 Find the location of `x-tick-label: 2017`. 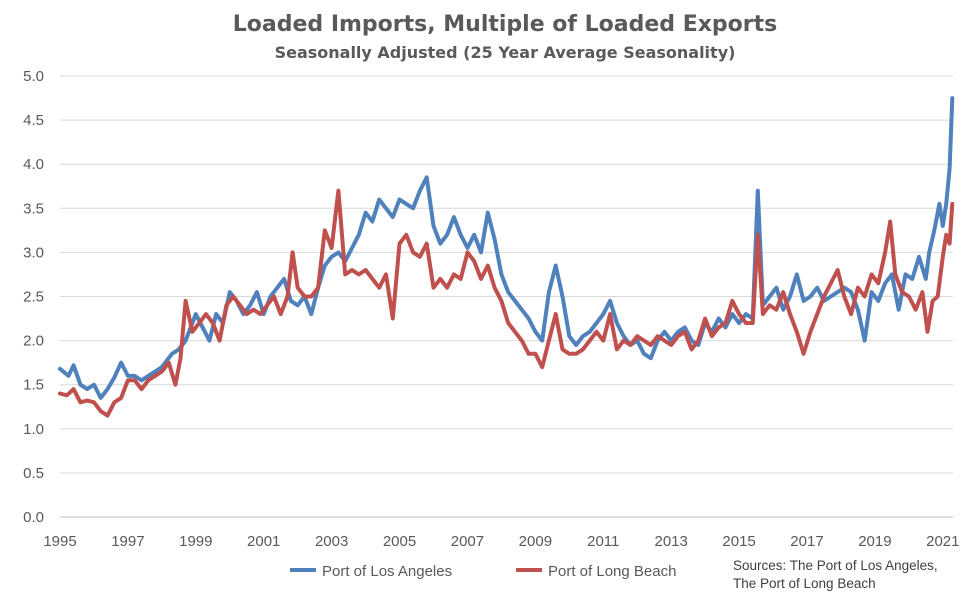

x-tick-label: 2017 is located at coordinates (806, 541).